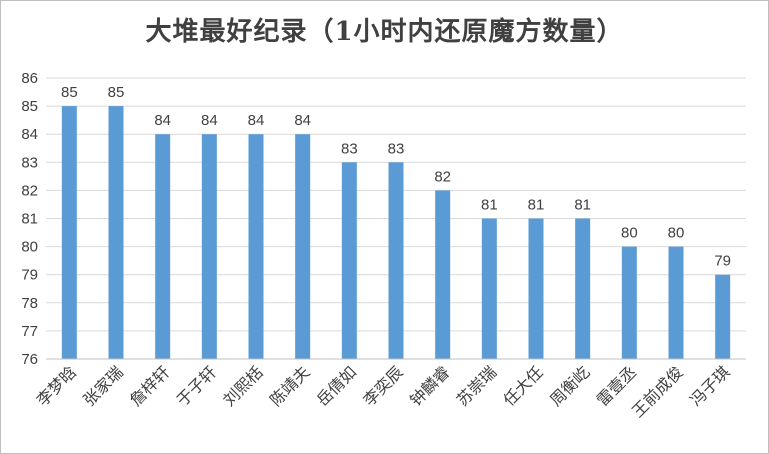 The image size is (769, 454). I want to click on category-label: 于子轩, so click(196, 385).